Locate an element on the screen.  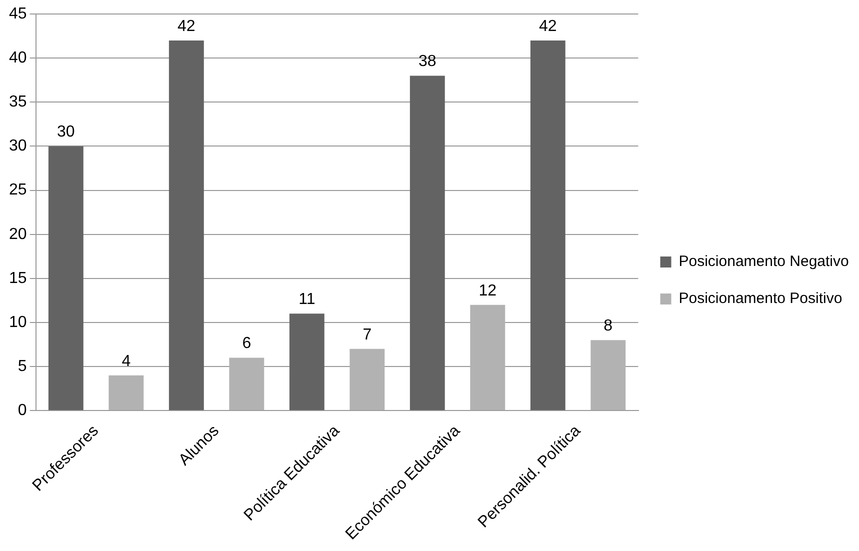
data-label: 11 is located at coordinates (307, 299).